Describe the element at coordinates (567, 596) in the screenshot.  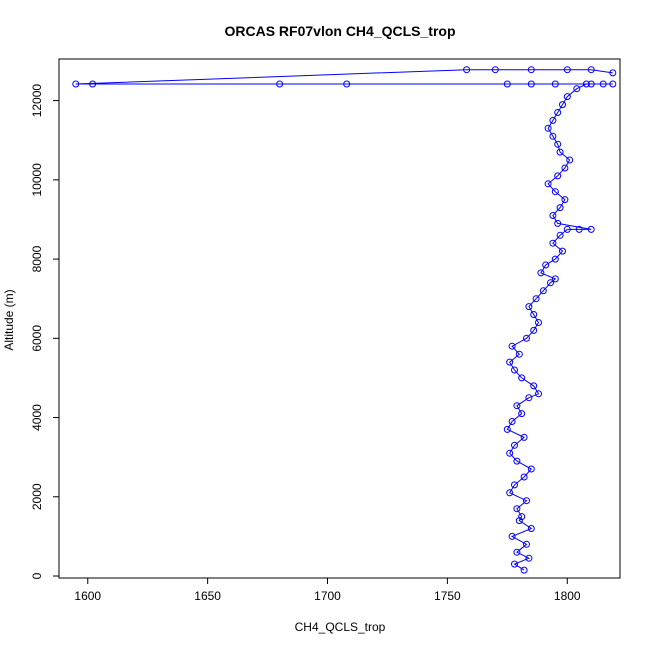
I see `x-tick-label: 1800` at that location.